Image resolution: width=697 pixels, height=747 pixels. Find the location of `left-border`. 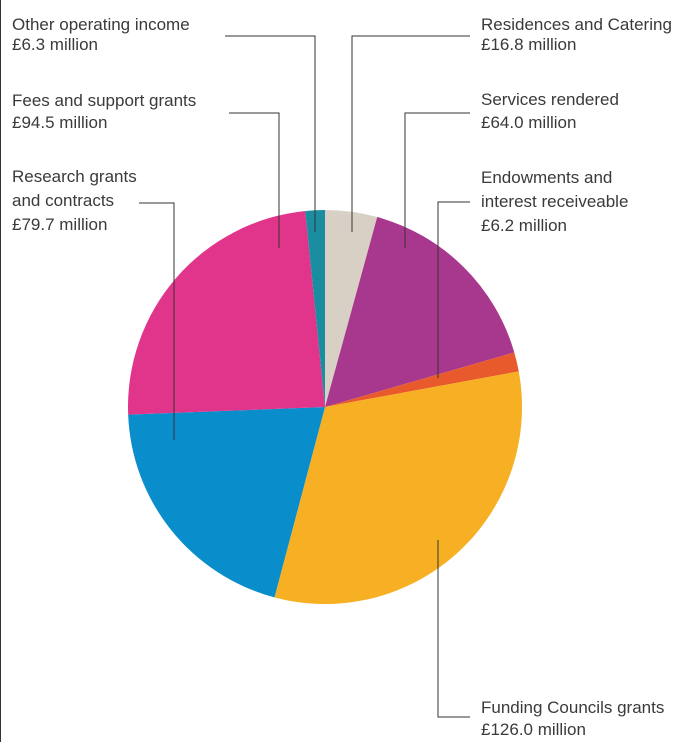

left-border is located at coordinates (0, 371).